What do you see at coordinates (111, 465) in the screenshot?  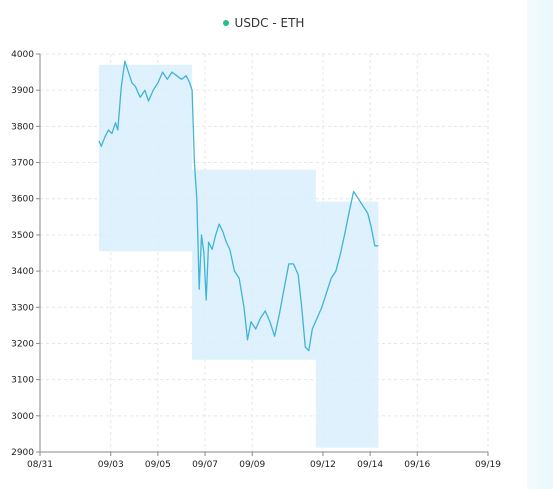 I see `x-tick-label: 09/03` at bounding box center [111, 465].